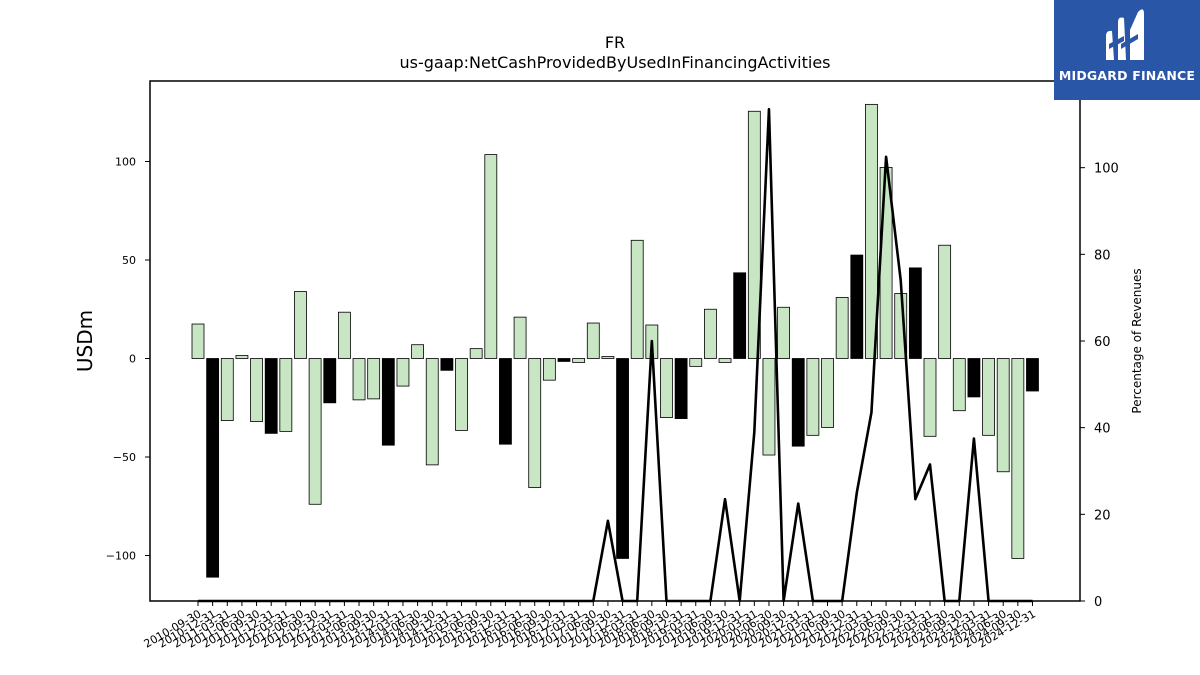  I want to click on y-tick-label: 50, so click(129, 260).